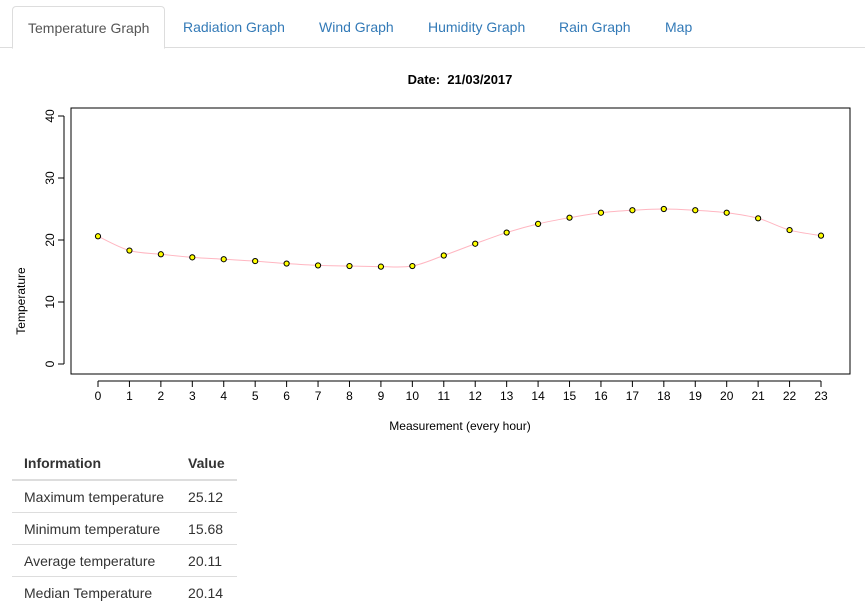 This screenshot has width=865, height=608. Describe the element at coordinates (507, 396) in the screenshot. I see `x-tick-label: 13` at that location.